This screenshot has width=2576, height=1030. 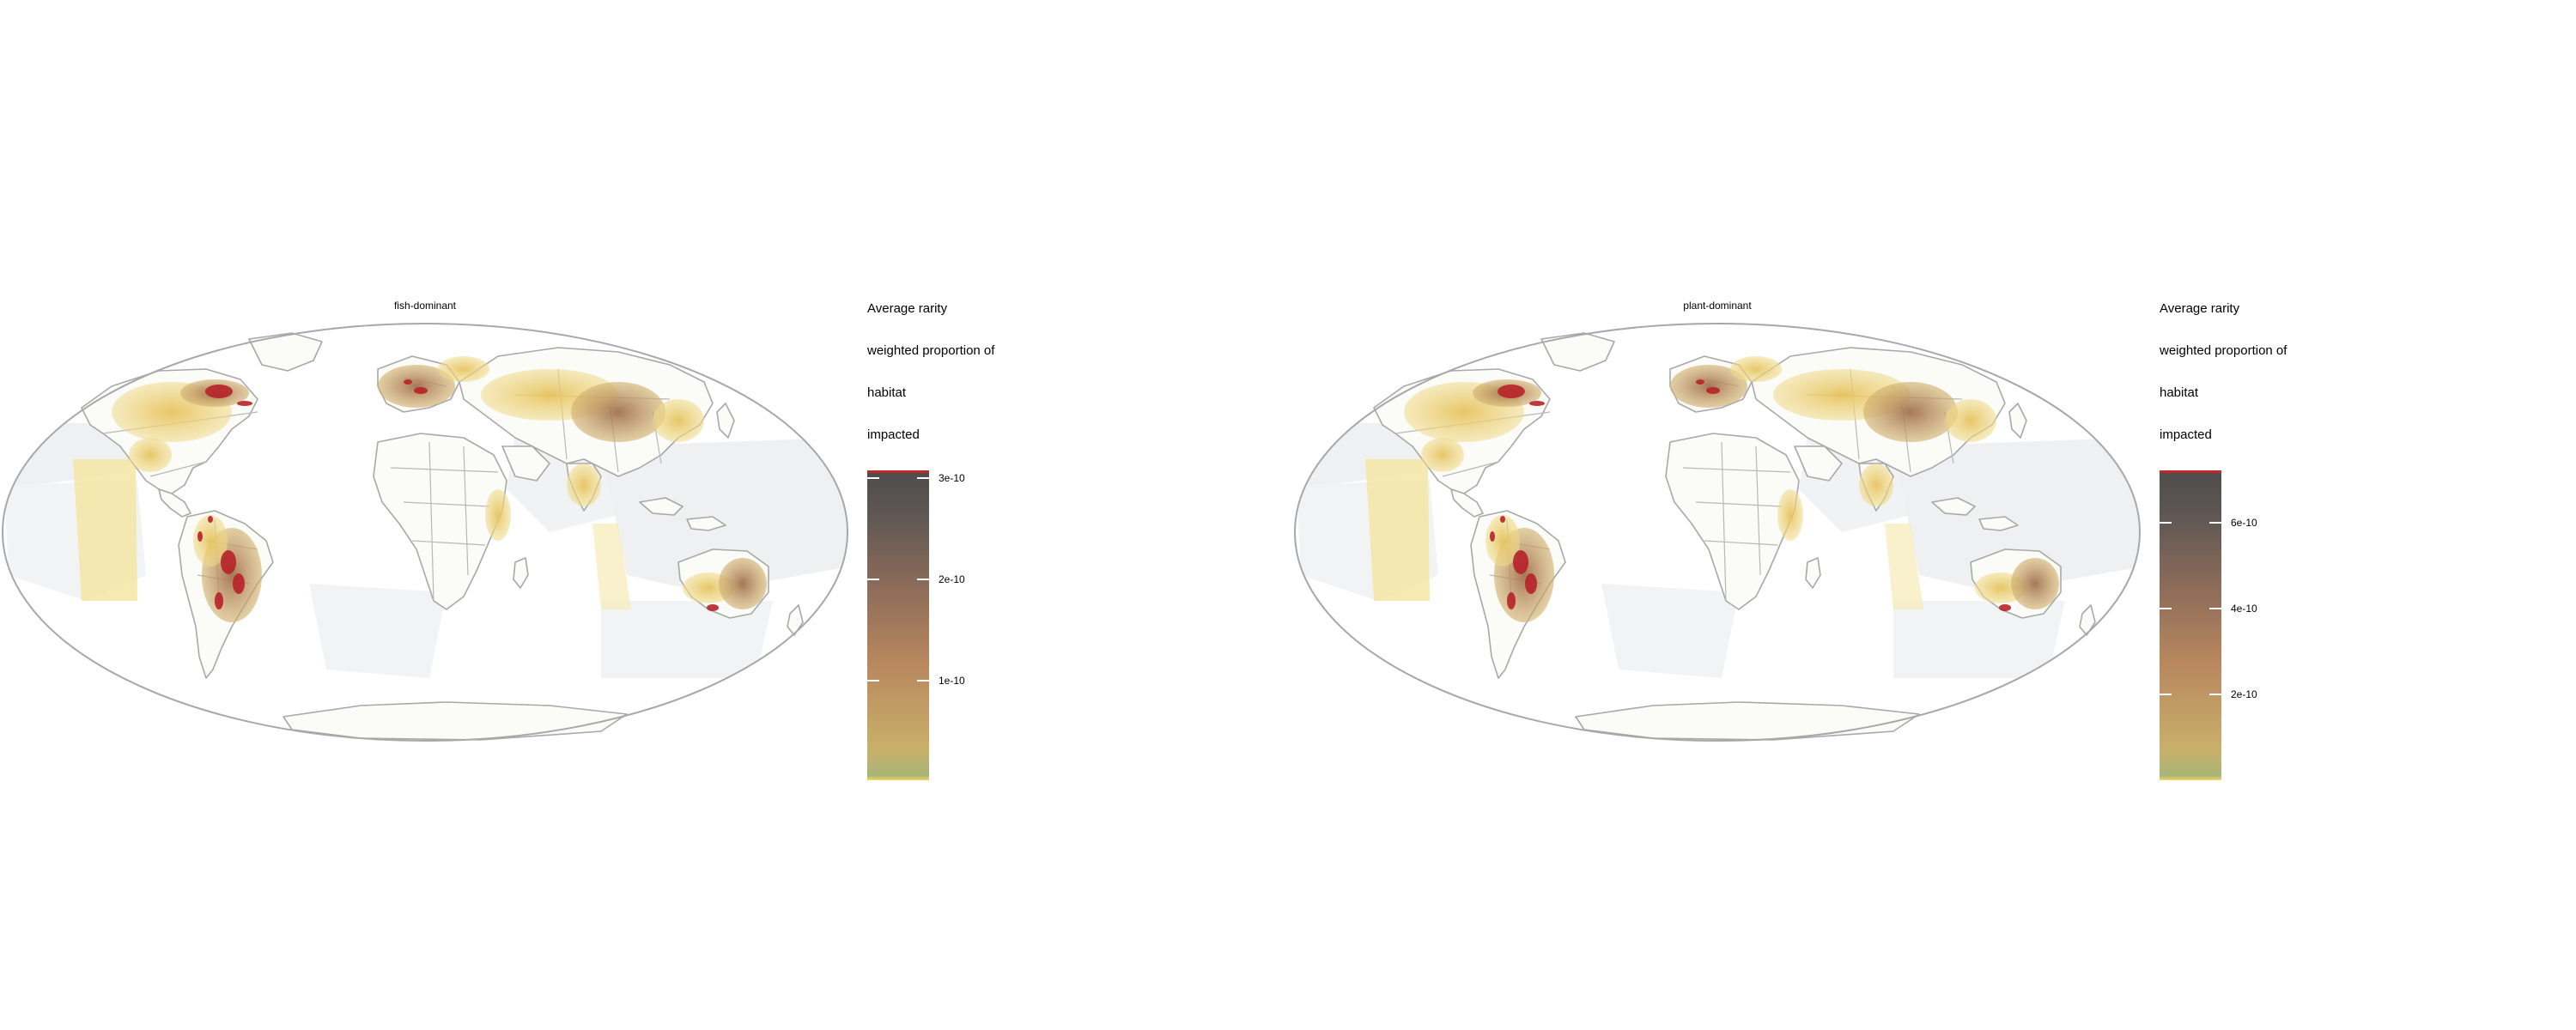 I want to click on map-title: fish-dominant, so click(x=425, y=306).